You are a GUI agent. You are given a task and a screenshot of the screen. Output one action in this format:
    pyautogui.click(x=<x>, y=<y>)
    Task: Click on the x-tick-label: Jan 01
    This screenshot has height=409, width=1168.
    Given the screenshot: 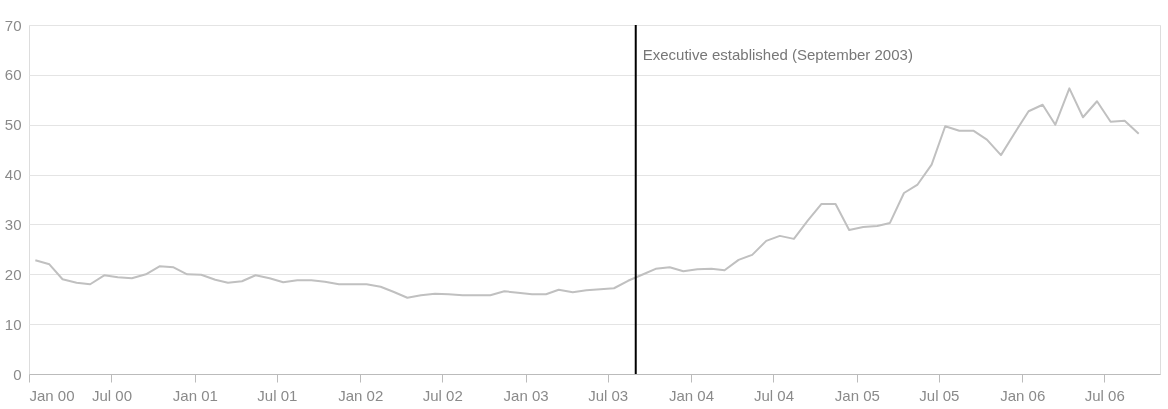 What is the action you would take?
    pyautogui.click(x=195, y=395)
    